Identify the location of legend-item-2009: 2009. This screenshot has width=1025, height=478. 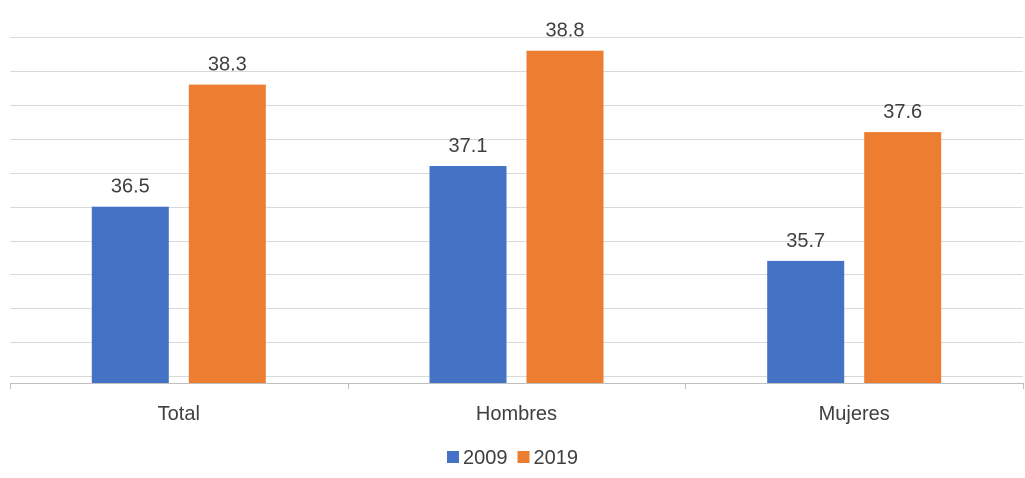
(477, 458).